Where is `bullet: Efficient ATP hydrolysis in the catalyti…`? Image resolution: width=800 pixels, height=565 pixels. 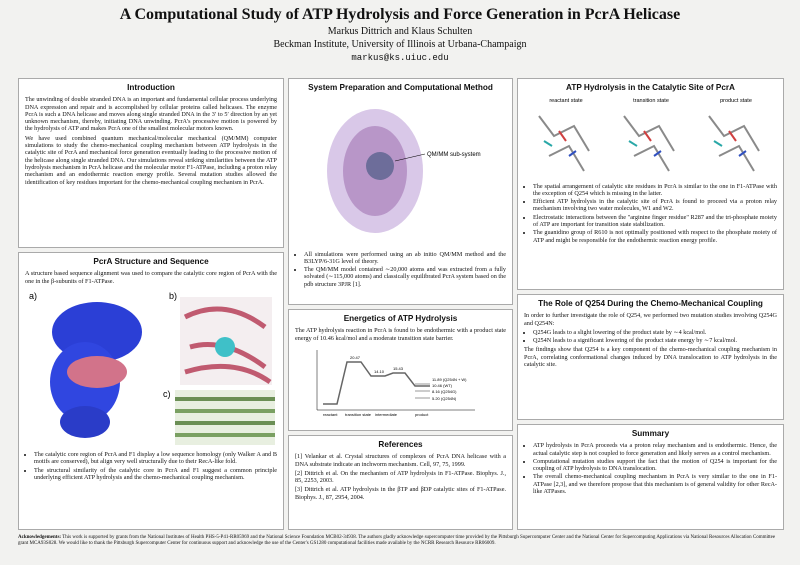
bullet: Efficient ATP hydrolysis in the catalyti… is located at coordinates (655, 205).